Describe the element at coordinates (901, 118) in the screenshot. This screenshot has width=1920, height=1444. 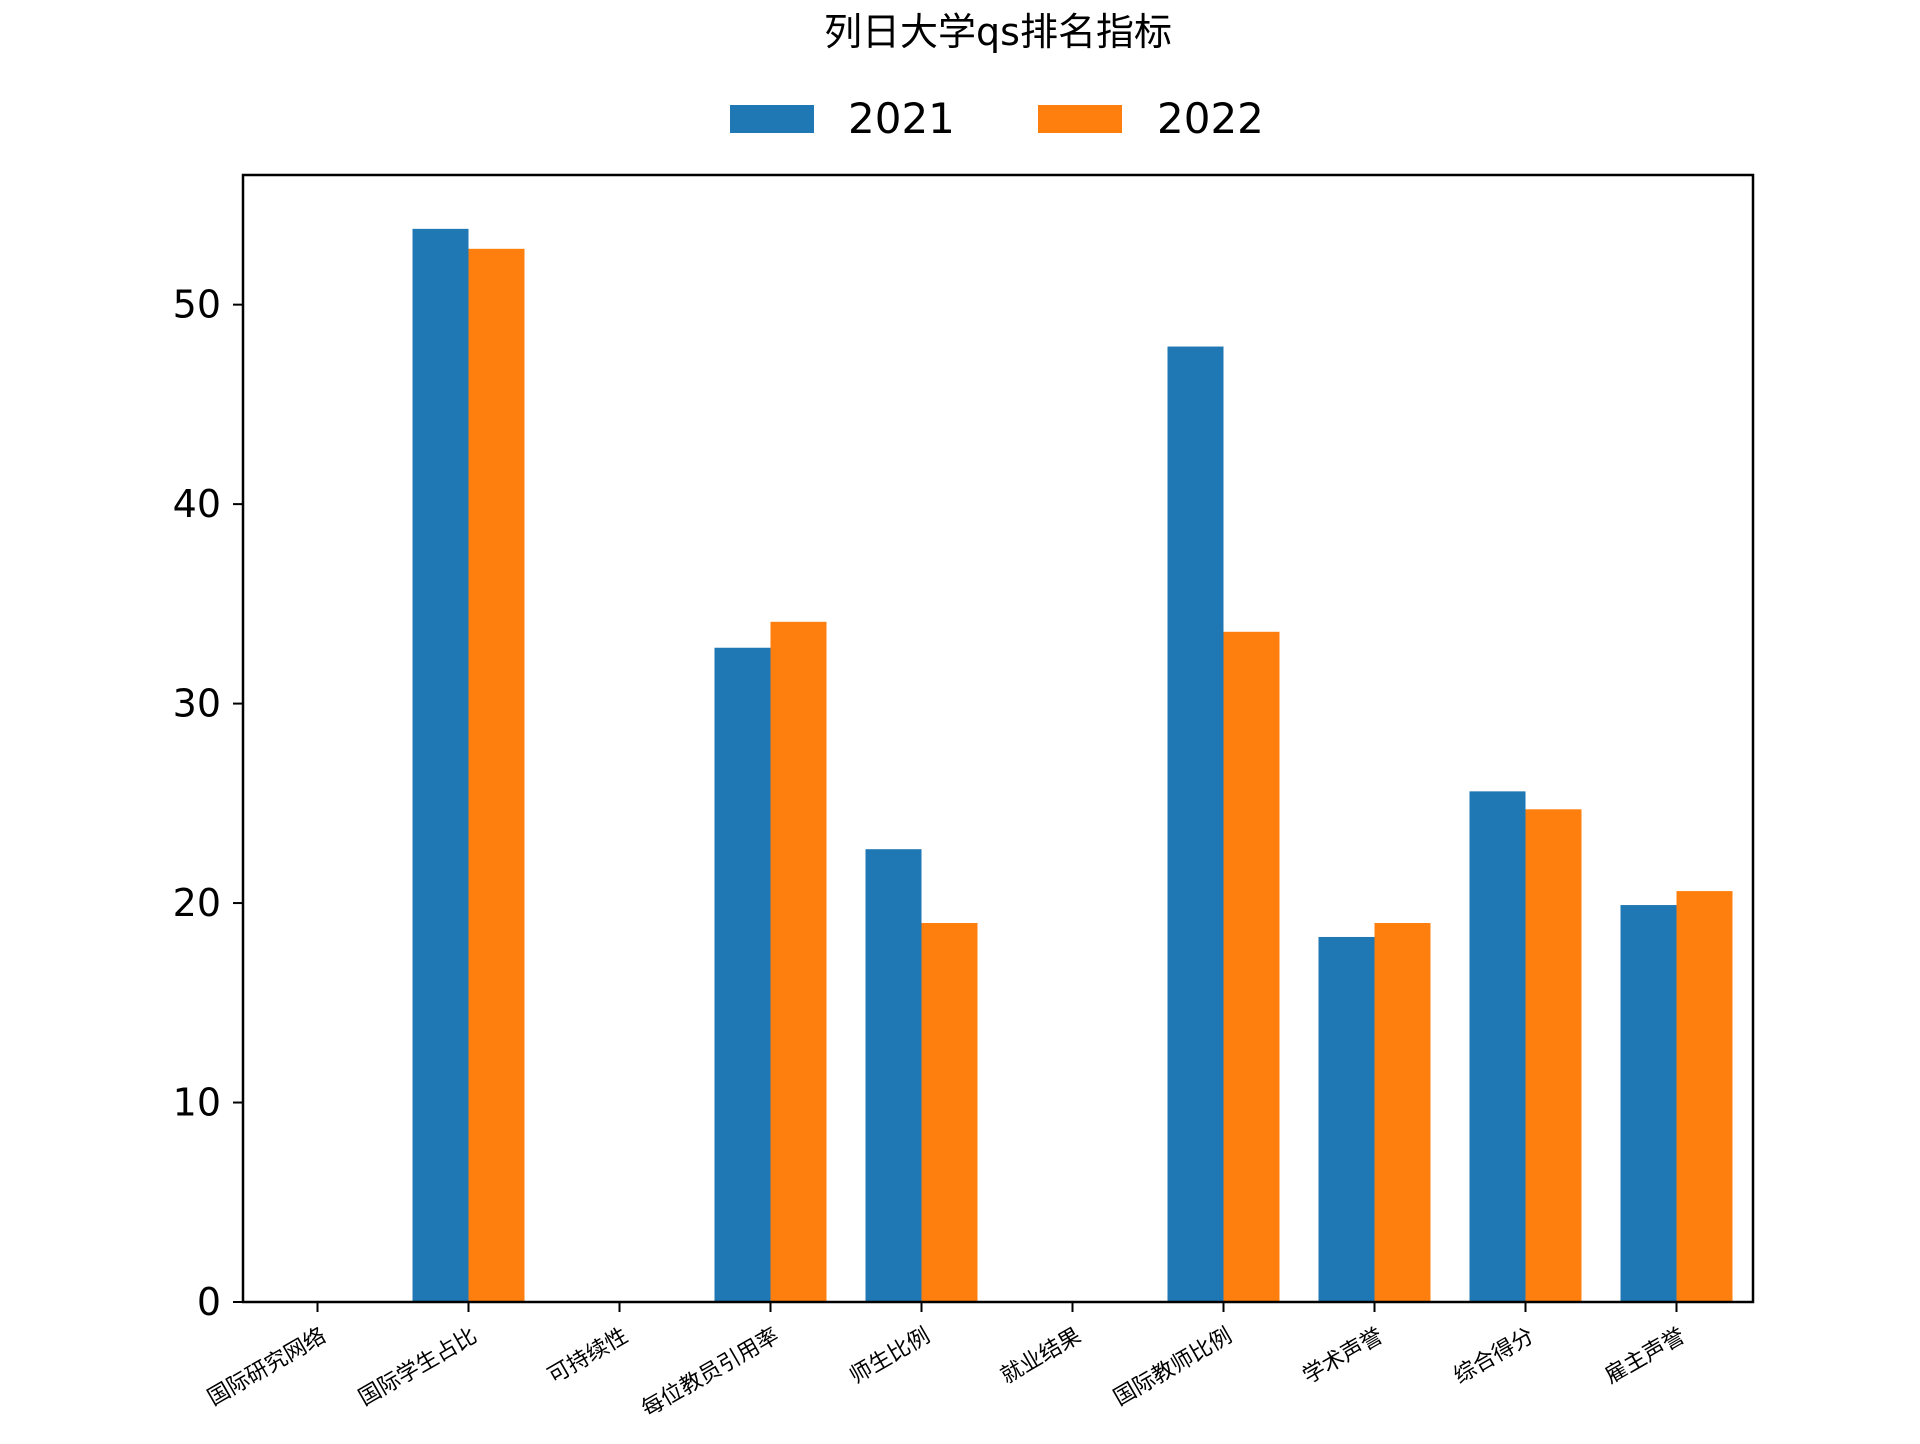
I see `legend-label-2021: 2021` at that location.